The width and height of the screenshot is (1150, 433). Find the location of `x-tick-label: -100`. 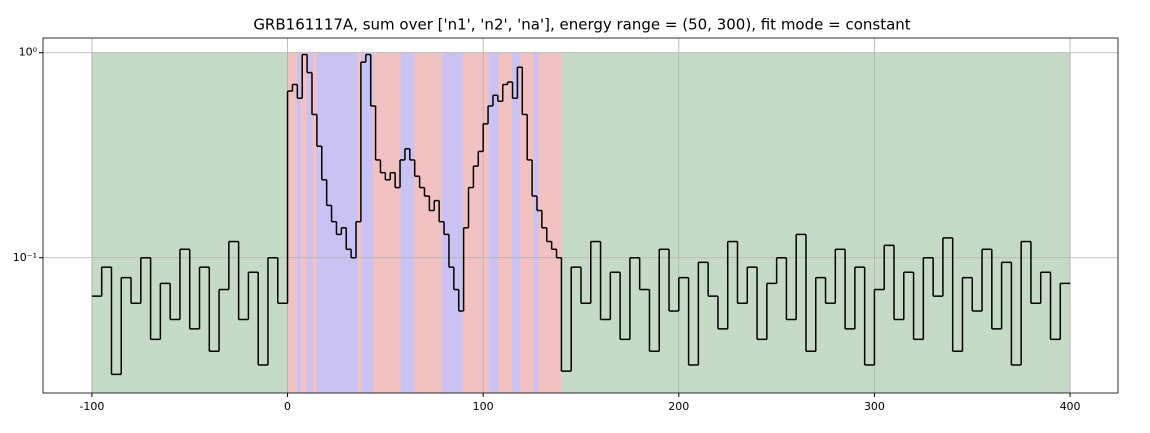

x-tick-label: -100 is located at coordinates (91, 406).